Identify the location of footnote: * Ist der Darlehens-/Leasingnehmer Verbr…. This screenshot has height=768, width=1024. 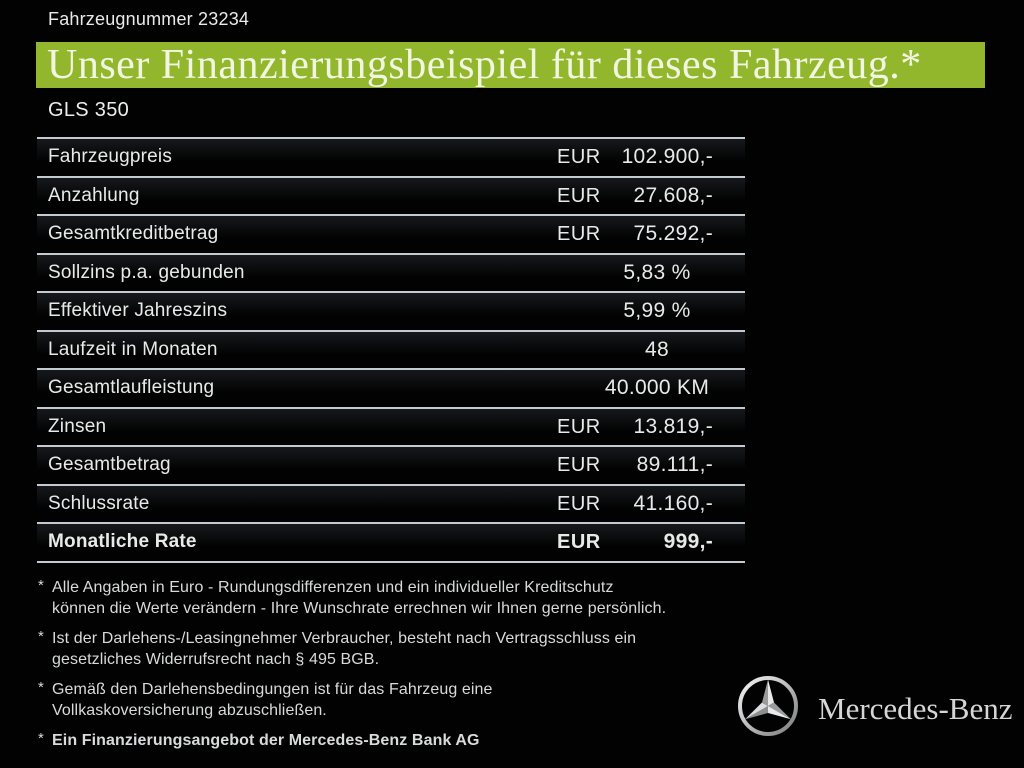
(388, 649).